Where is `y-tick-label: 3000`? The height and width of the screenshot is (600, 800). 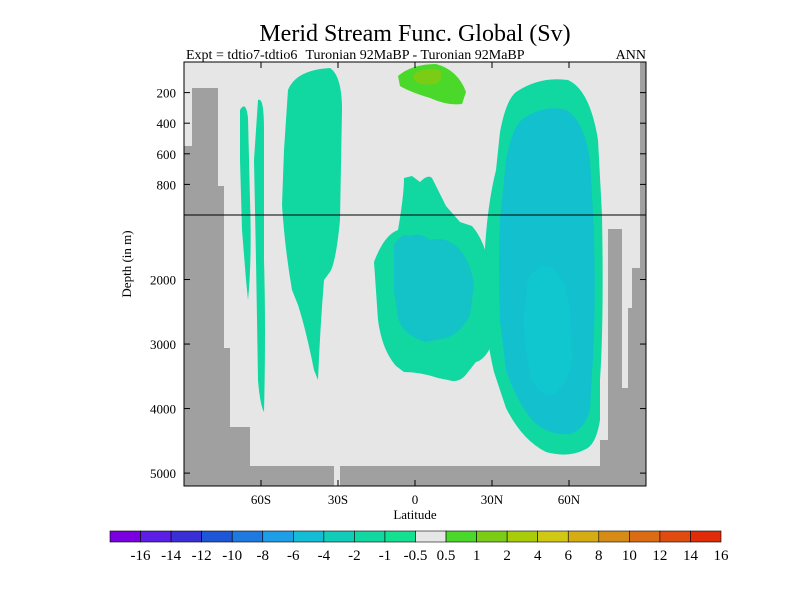
y-tick-label: 3000 is located at coordinates (163, 344).